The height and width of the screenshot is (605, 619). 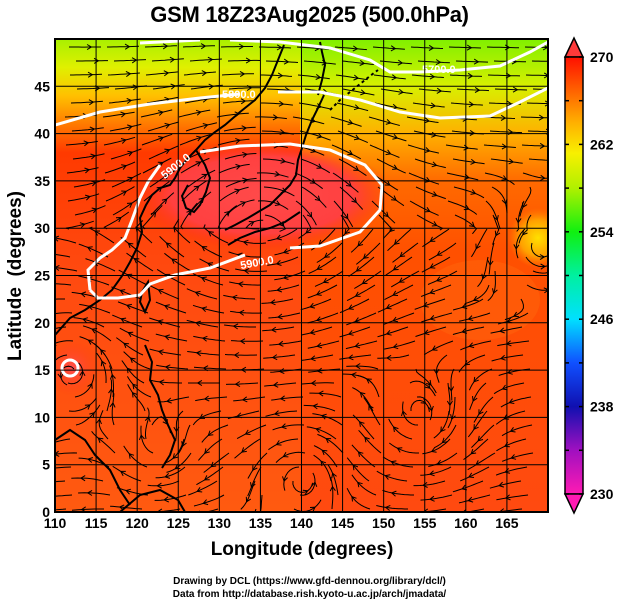 What do you see at coordinates (354, 90) in the screenshot?
I see `coastline-kurils` at bounding box center [354, 90].